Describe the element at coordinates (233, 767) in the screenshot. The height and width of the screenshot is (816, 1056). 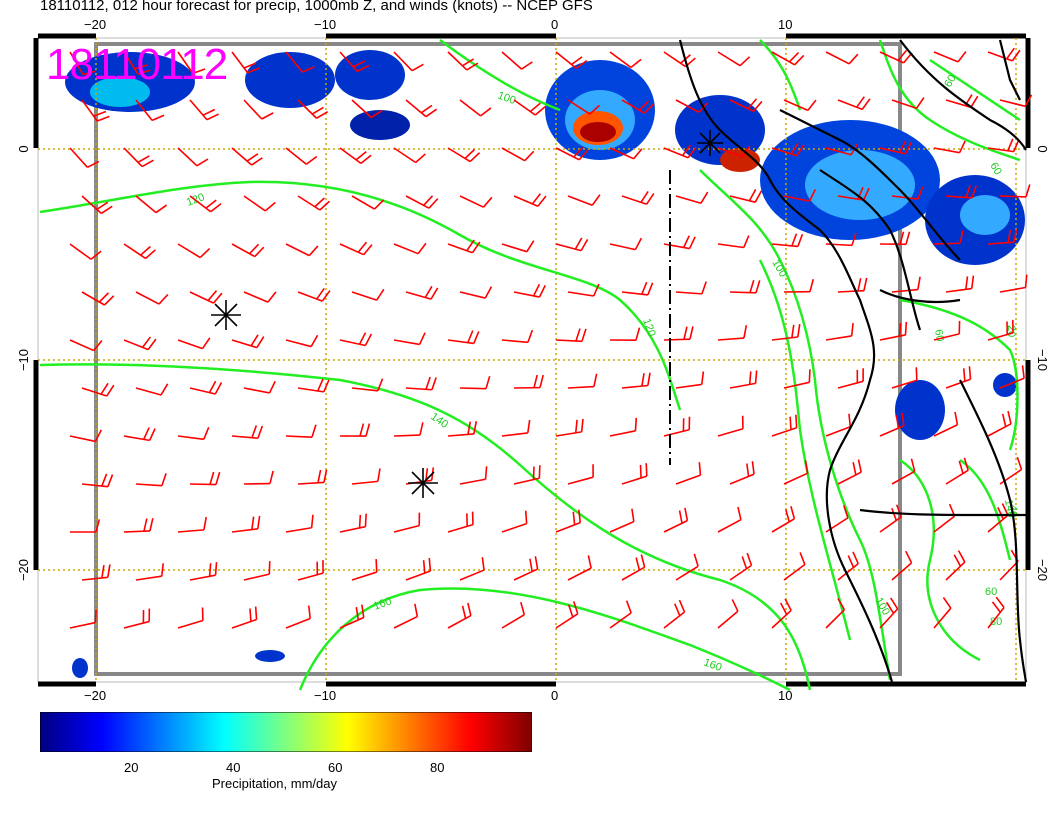
I see `colorbar-tick: 40` at that location.